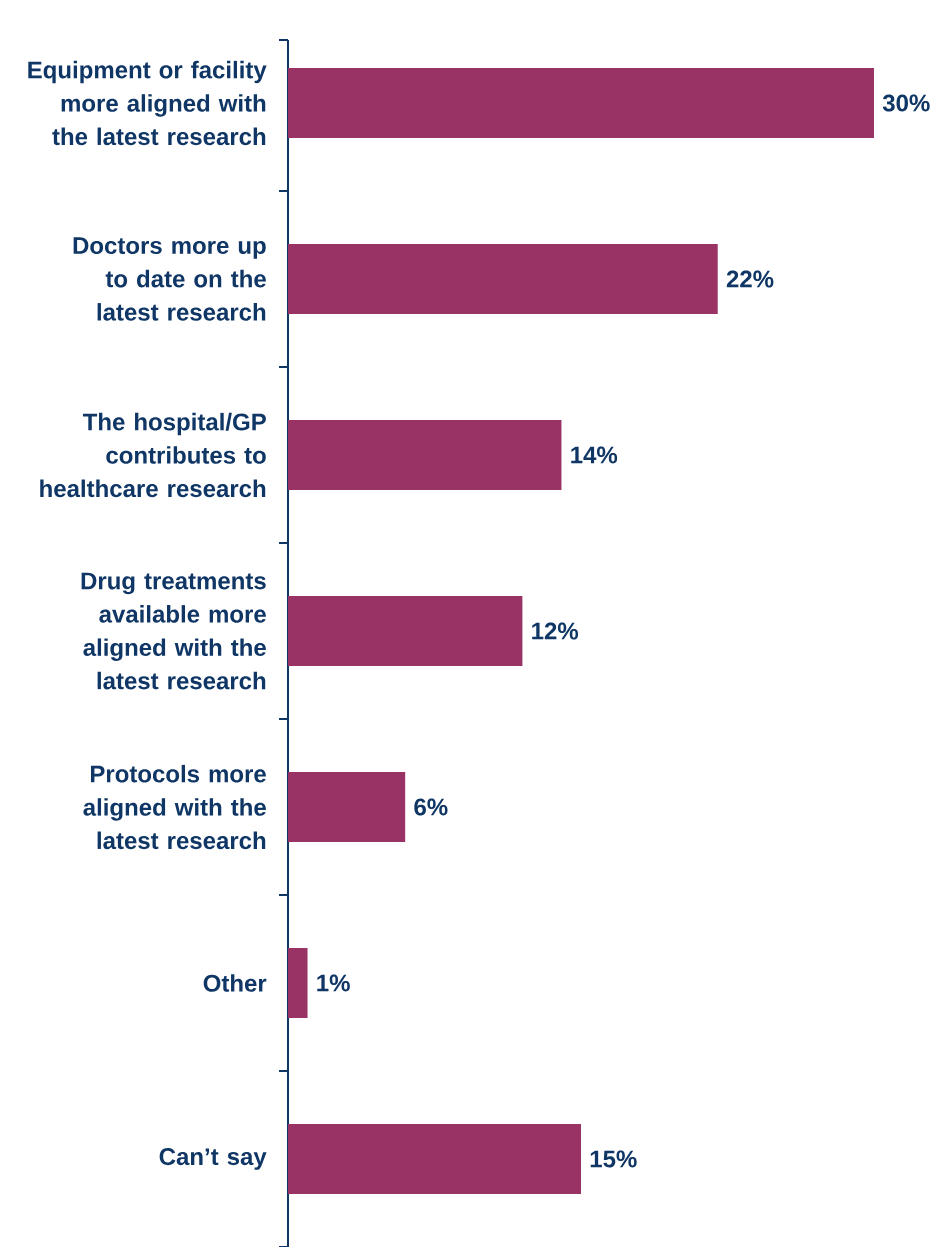 This screenshot has height=1247, width=939. Describe the element at coordinates (153, 455) in the screenshot. I see `y-tick-label: The hospital/GP contributes to healthcare research` at that location.